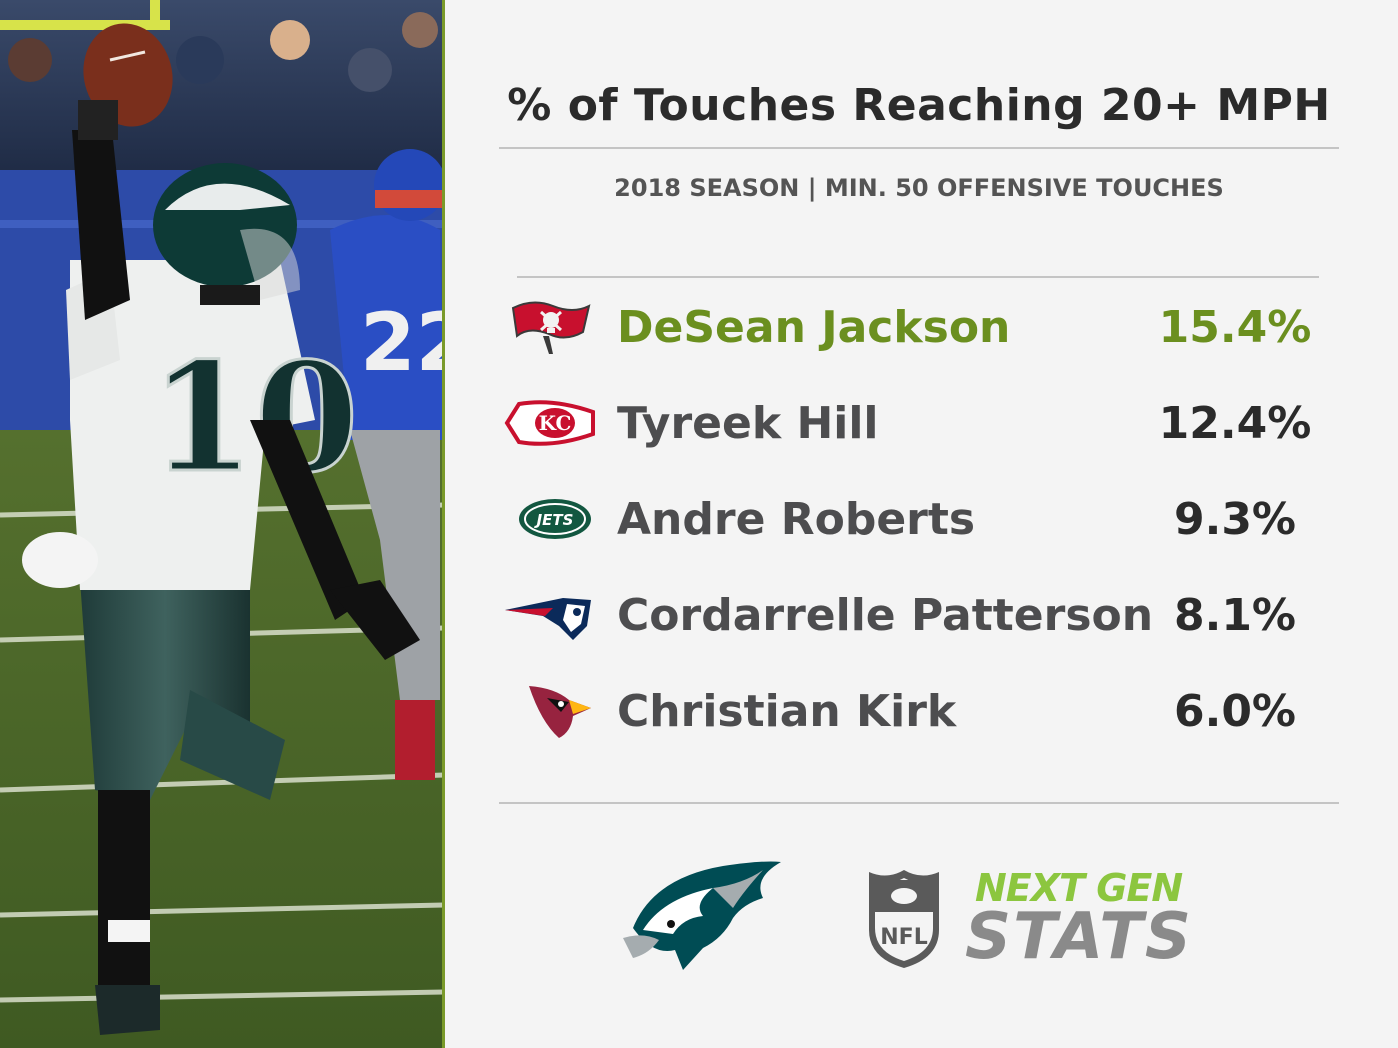 Image resolution: width=1398 pixels, height=1048 pixels. I want to click on infographic-title: % of Touches Reaching 20+ MPH, so click(919, 105).